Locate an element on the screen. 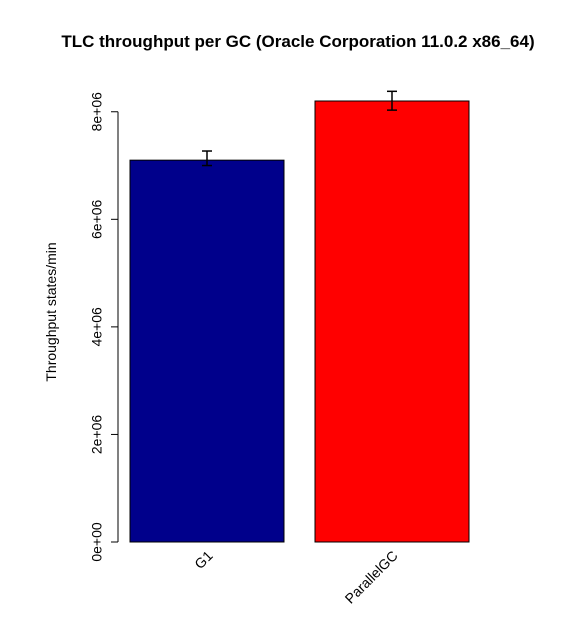 This screenshot has height=640, width=580. y-tick-label-3: 6e+06 is located at coordinates (97, 219).